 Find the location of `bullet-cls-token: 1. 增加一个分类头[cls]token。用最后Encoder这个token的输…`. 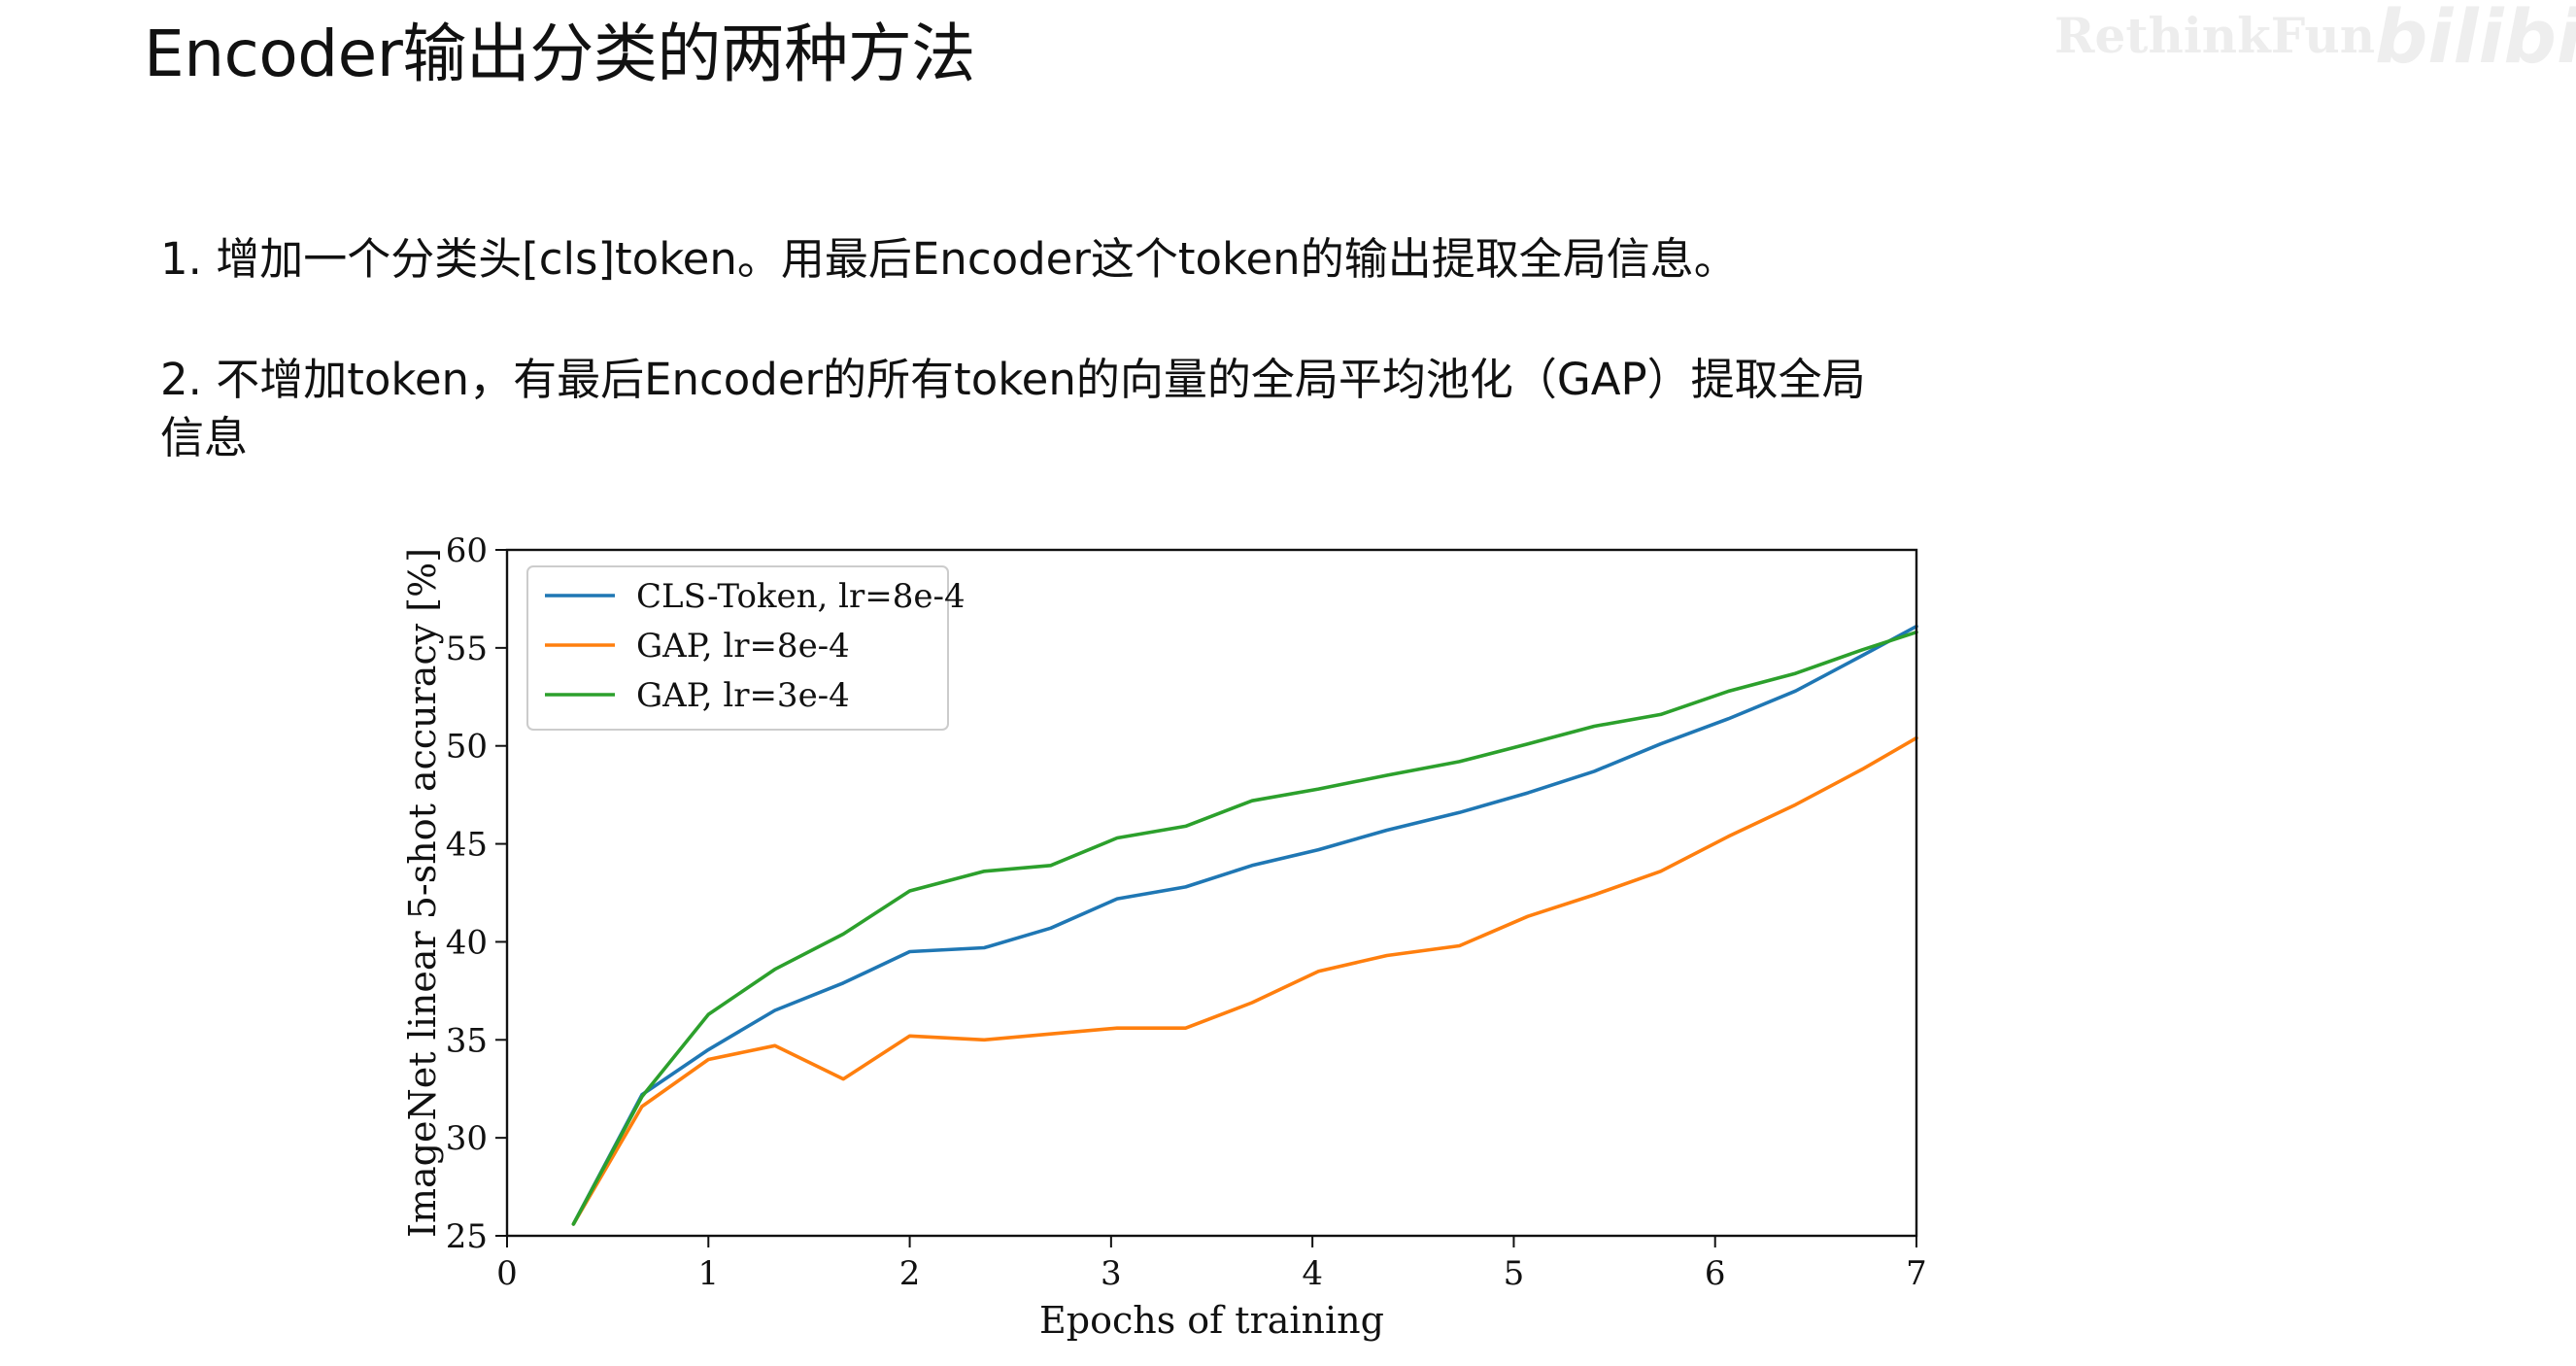

bullet-cls-token: 1. 增加一个分类头[cls]token。用最后Encoder这个token的输… is located at coordinates (949, 259).